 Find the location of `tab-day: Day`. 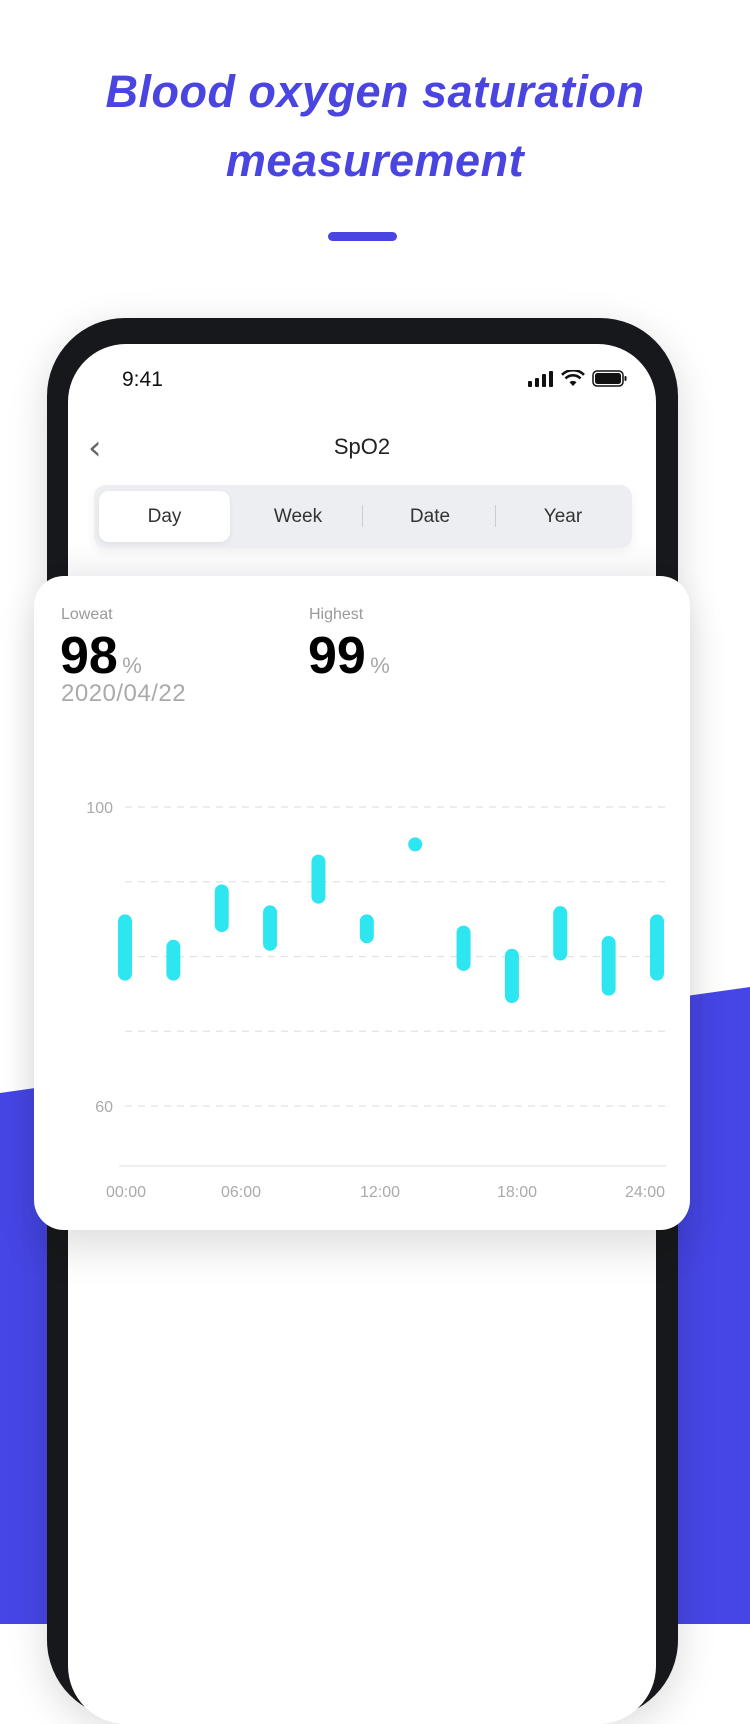

tab-day: Day is located at coordinates (164, 516).